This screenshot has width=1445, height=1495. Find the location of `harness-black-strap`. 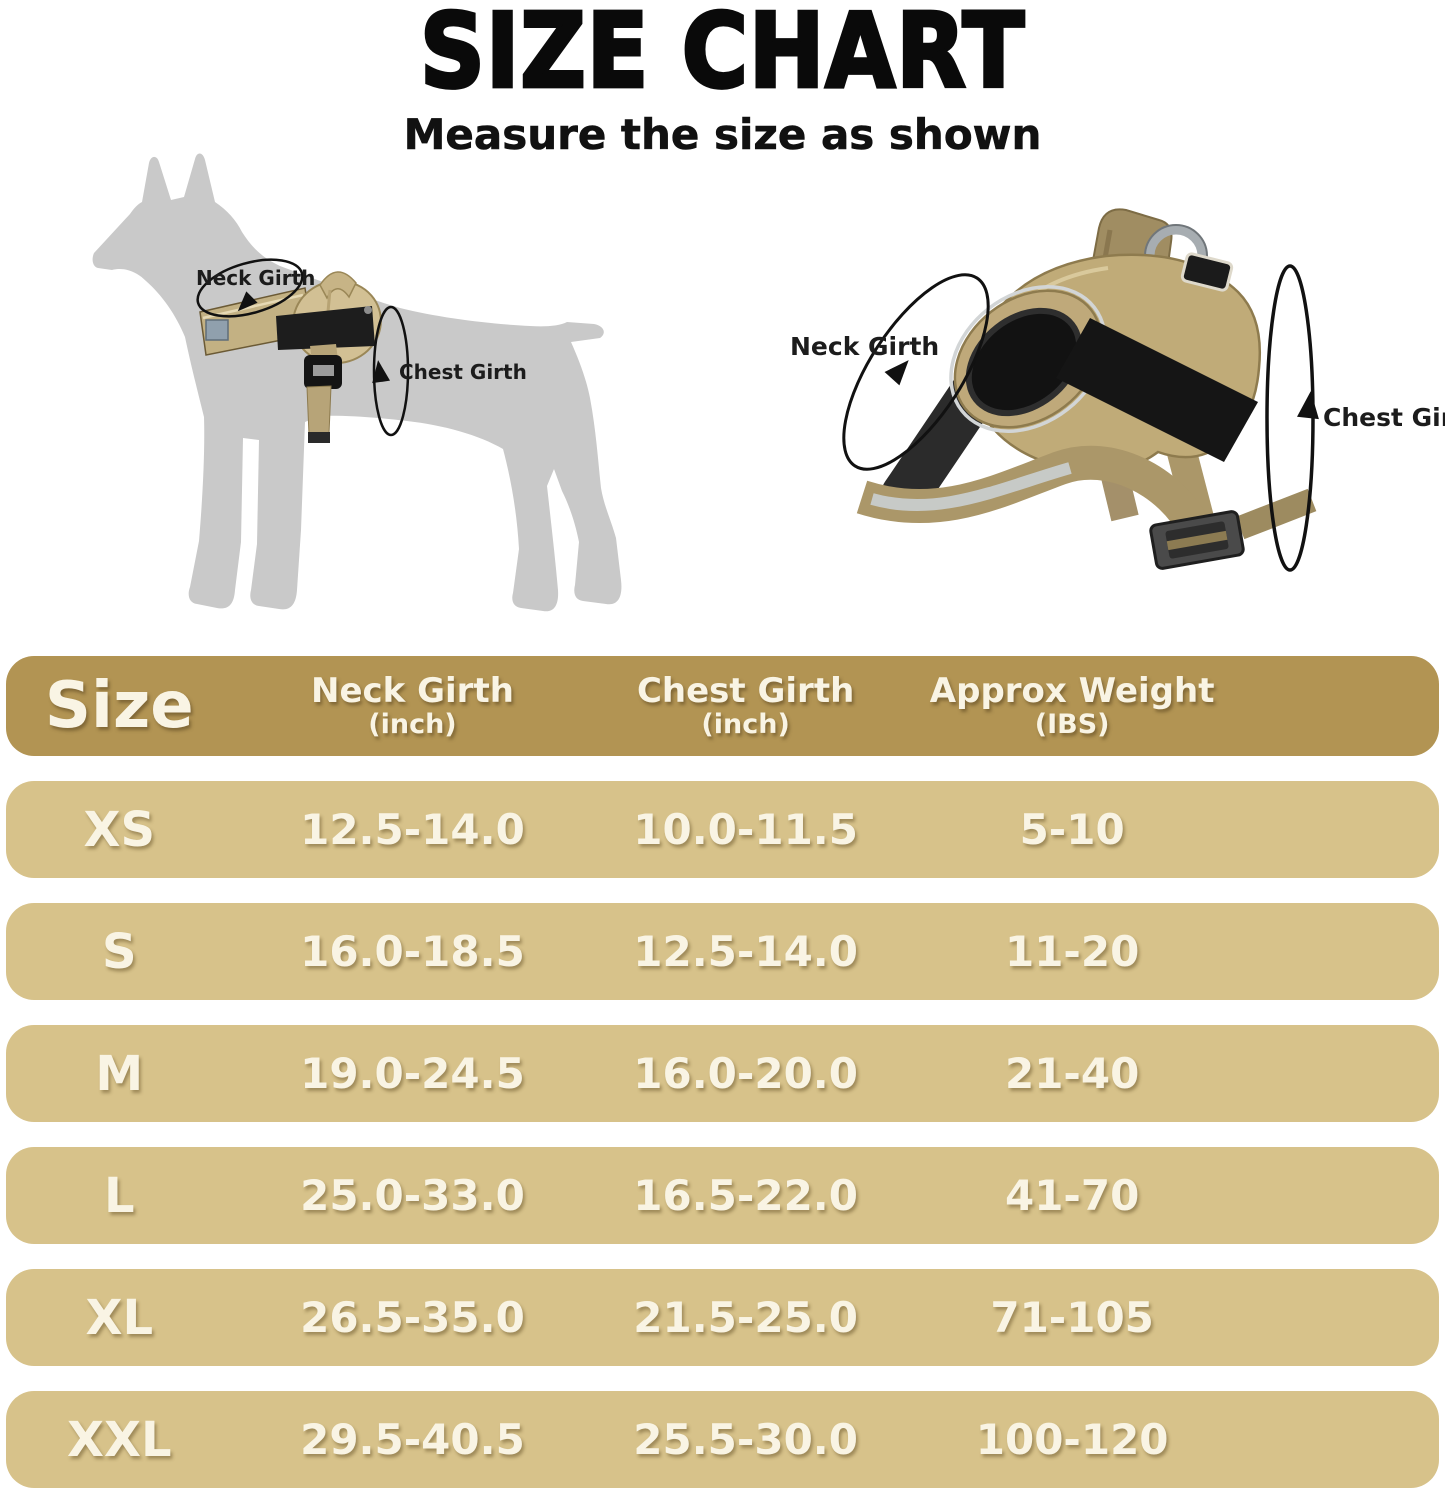

harness-black-strap is located at coordinates (325, 328).